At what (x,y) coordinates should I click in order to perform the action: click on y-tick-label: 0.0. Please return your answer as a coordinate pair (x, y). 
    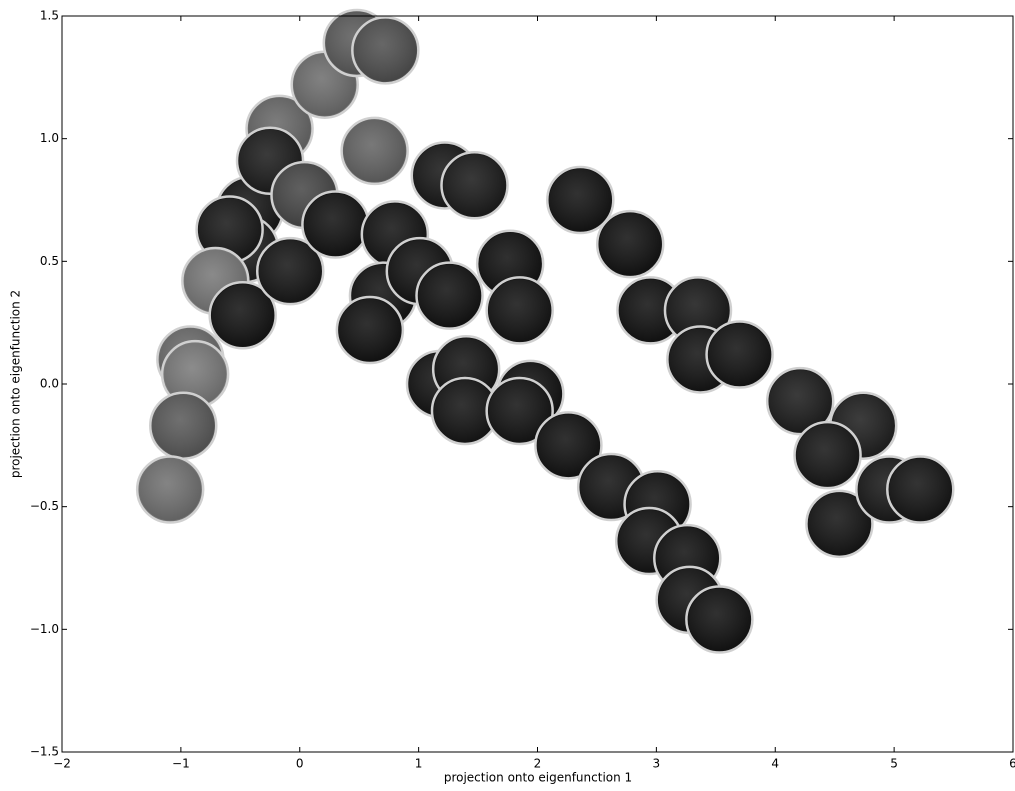
    Looking at the image, I should click on (49, 384).